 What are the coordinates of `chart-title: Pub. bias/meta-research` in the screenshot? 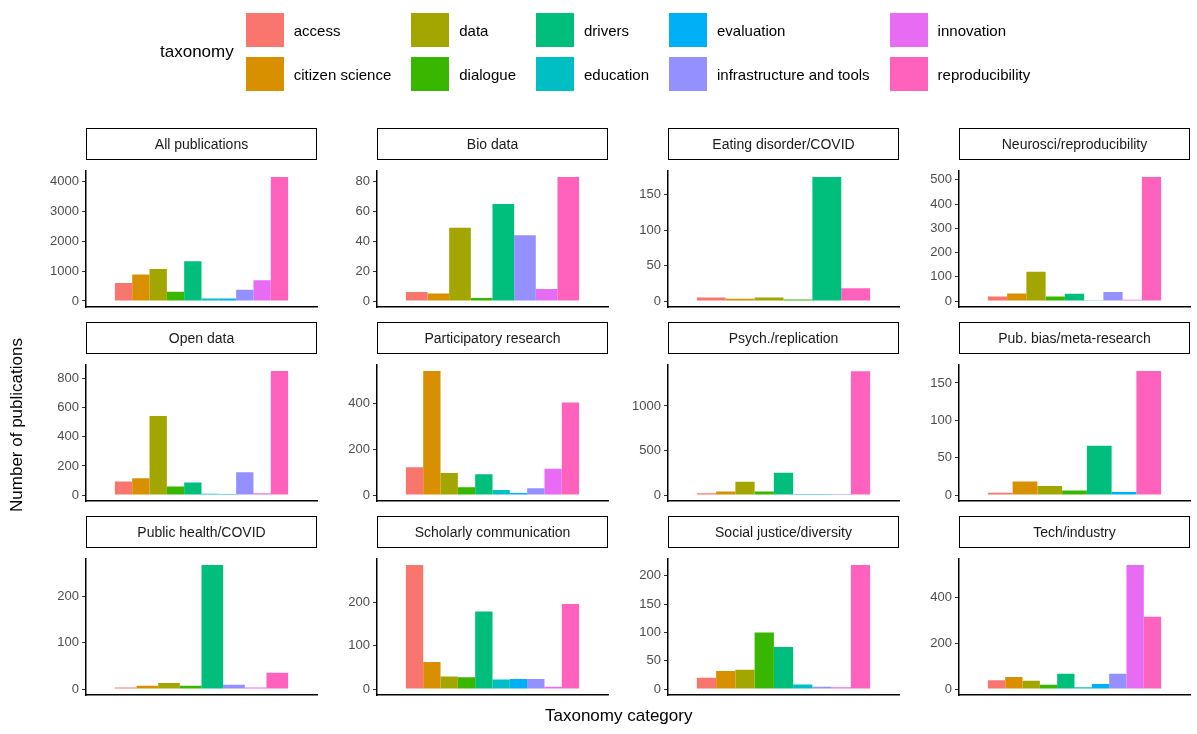 It's located at (1074, 338).